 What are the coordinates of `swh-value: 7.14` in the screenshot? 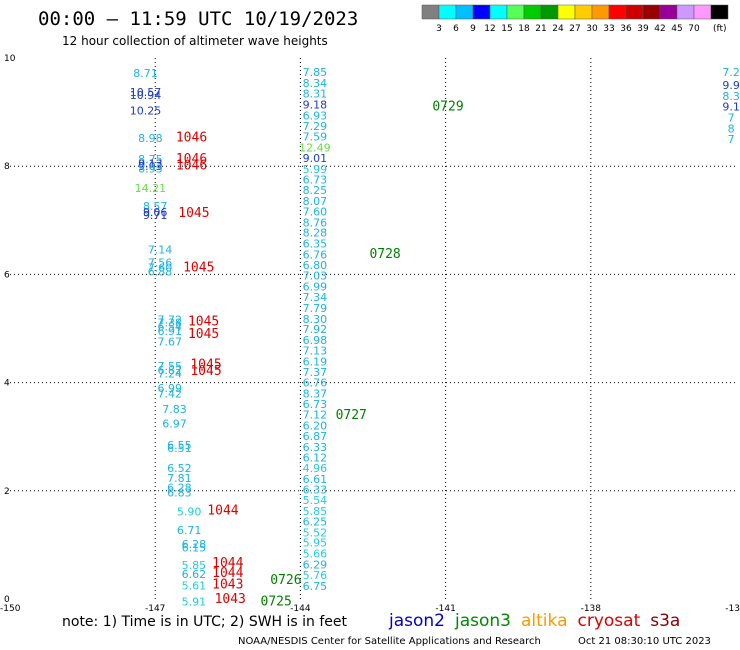 It's located at (160, 250).